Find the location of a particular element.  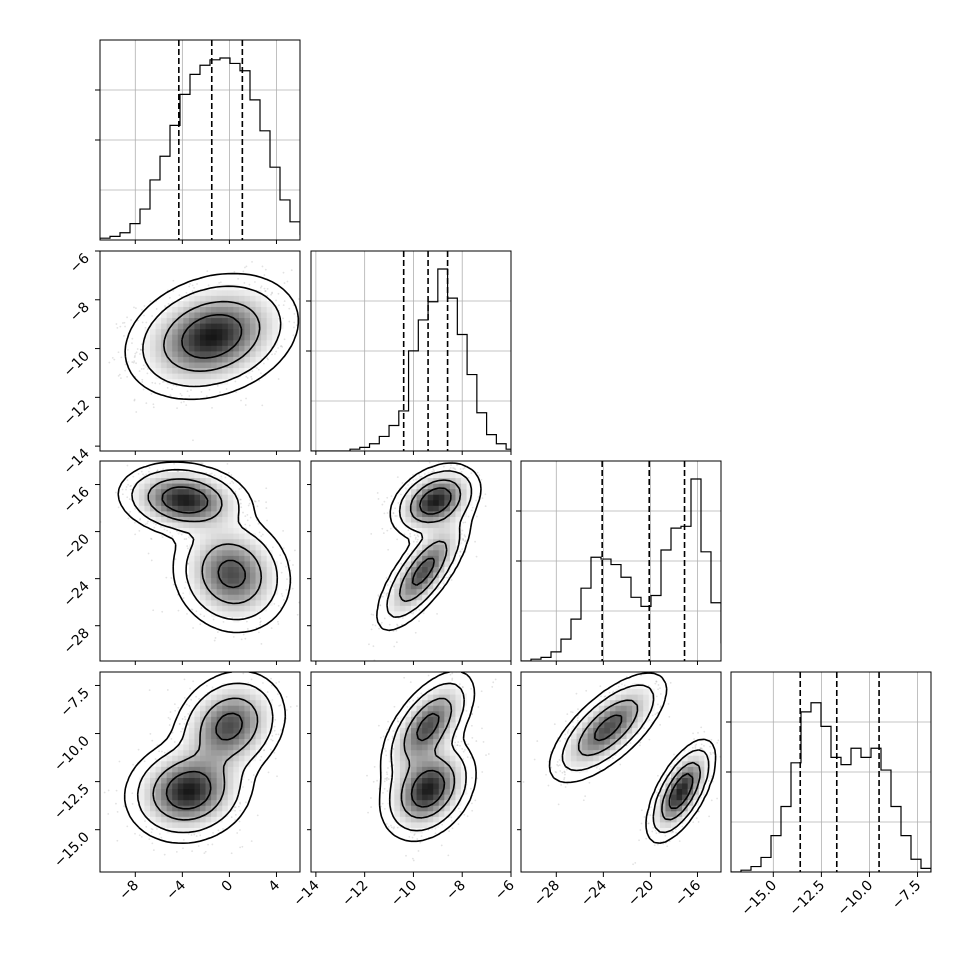

contour-level is located at coordinates (431, 537).